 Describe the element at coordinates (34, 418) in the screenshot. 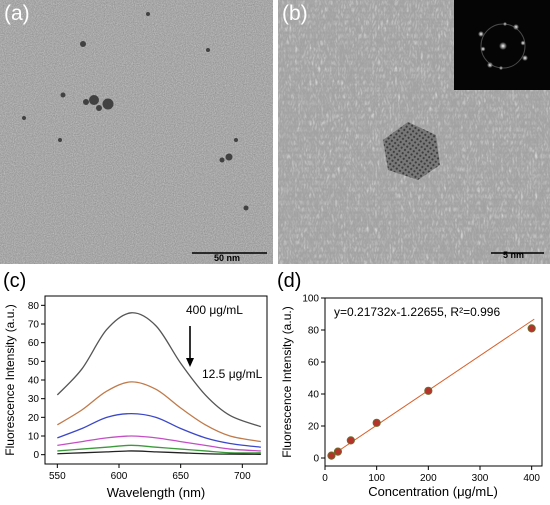

I see `y-tick-label-c: 20` at that location.